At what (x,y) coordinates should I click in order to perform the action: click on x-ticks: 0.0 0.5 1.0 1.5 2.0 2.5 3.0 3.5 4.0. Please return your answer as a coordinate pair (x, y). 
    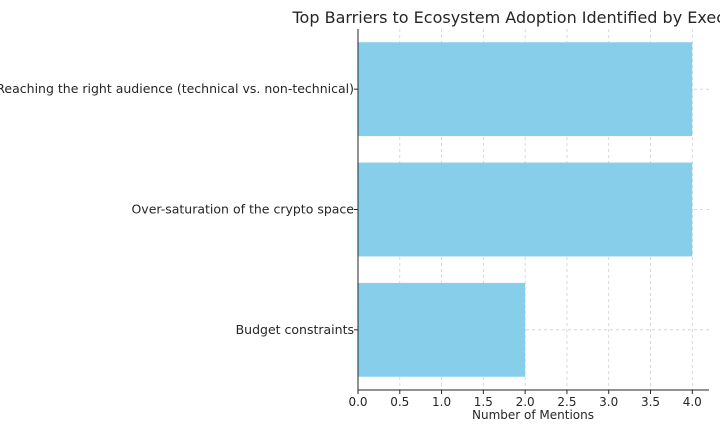
    Looking at the image, I should click on (525, 399).